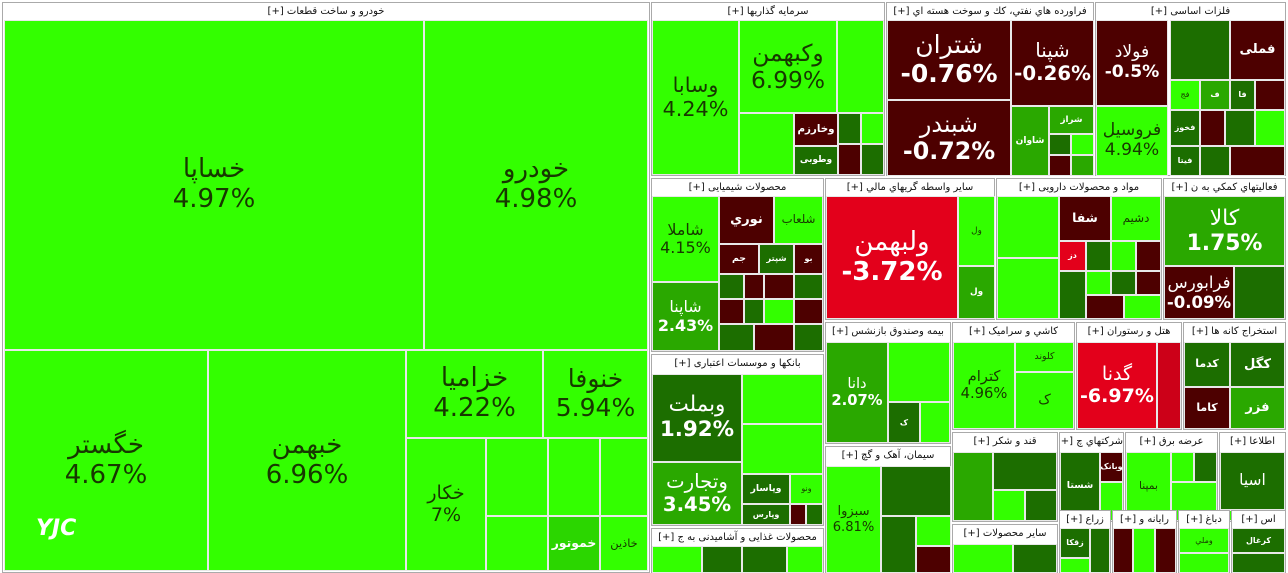 This screenshot has height=573, width=1288. What do you see at coordinates (892, 271) in the screenshot?
I see `tile-value: -3.72%` at bounding box center [892, 271].